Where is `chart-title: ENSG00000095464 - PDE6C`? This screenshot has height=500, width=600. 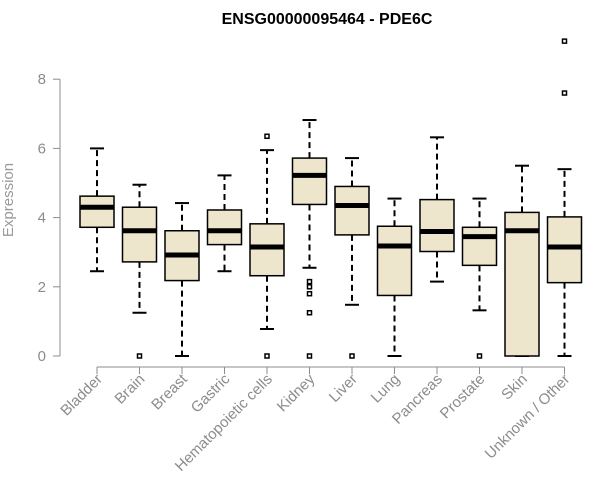 chart-title: ENSG00000095464 - PDE6C is located at coordinates (327, 19).